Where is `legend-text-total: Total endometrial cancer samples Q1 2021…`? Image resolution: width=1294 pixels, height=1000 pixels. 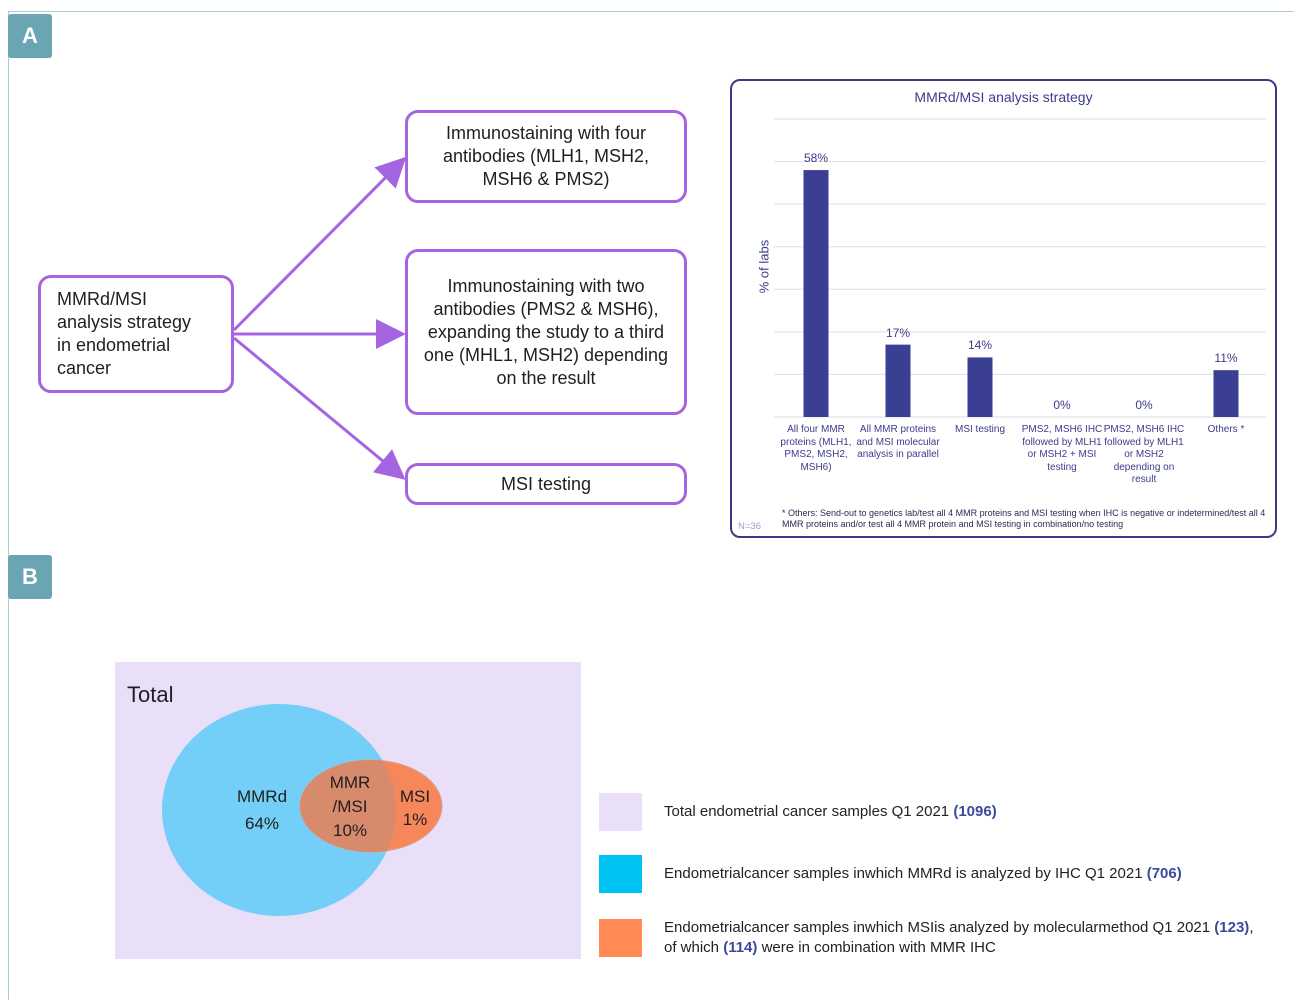
legend-text-total: Total endometrial cancer samples Q1 2021… is located at coordinates (830, 811).